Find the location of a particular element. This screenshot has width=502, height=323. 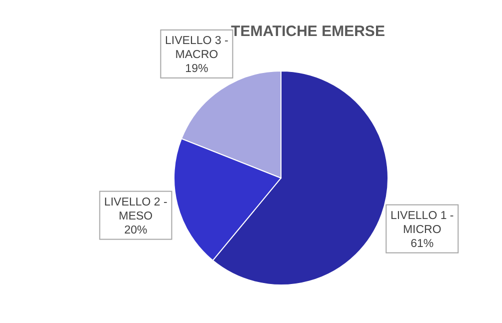

slice-label: LIVELLO 1 - MICRO is located at coordinates (422, 223).